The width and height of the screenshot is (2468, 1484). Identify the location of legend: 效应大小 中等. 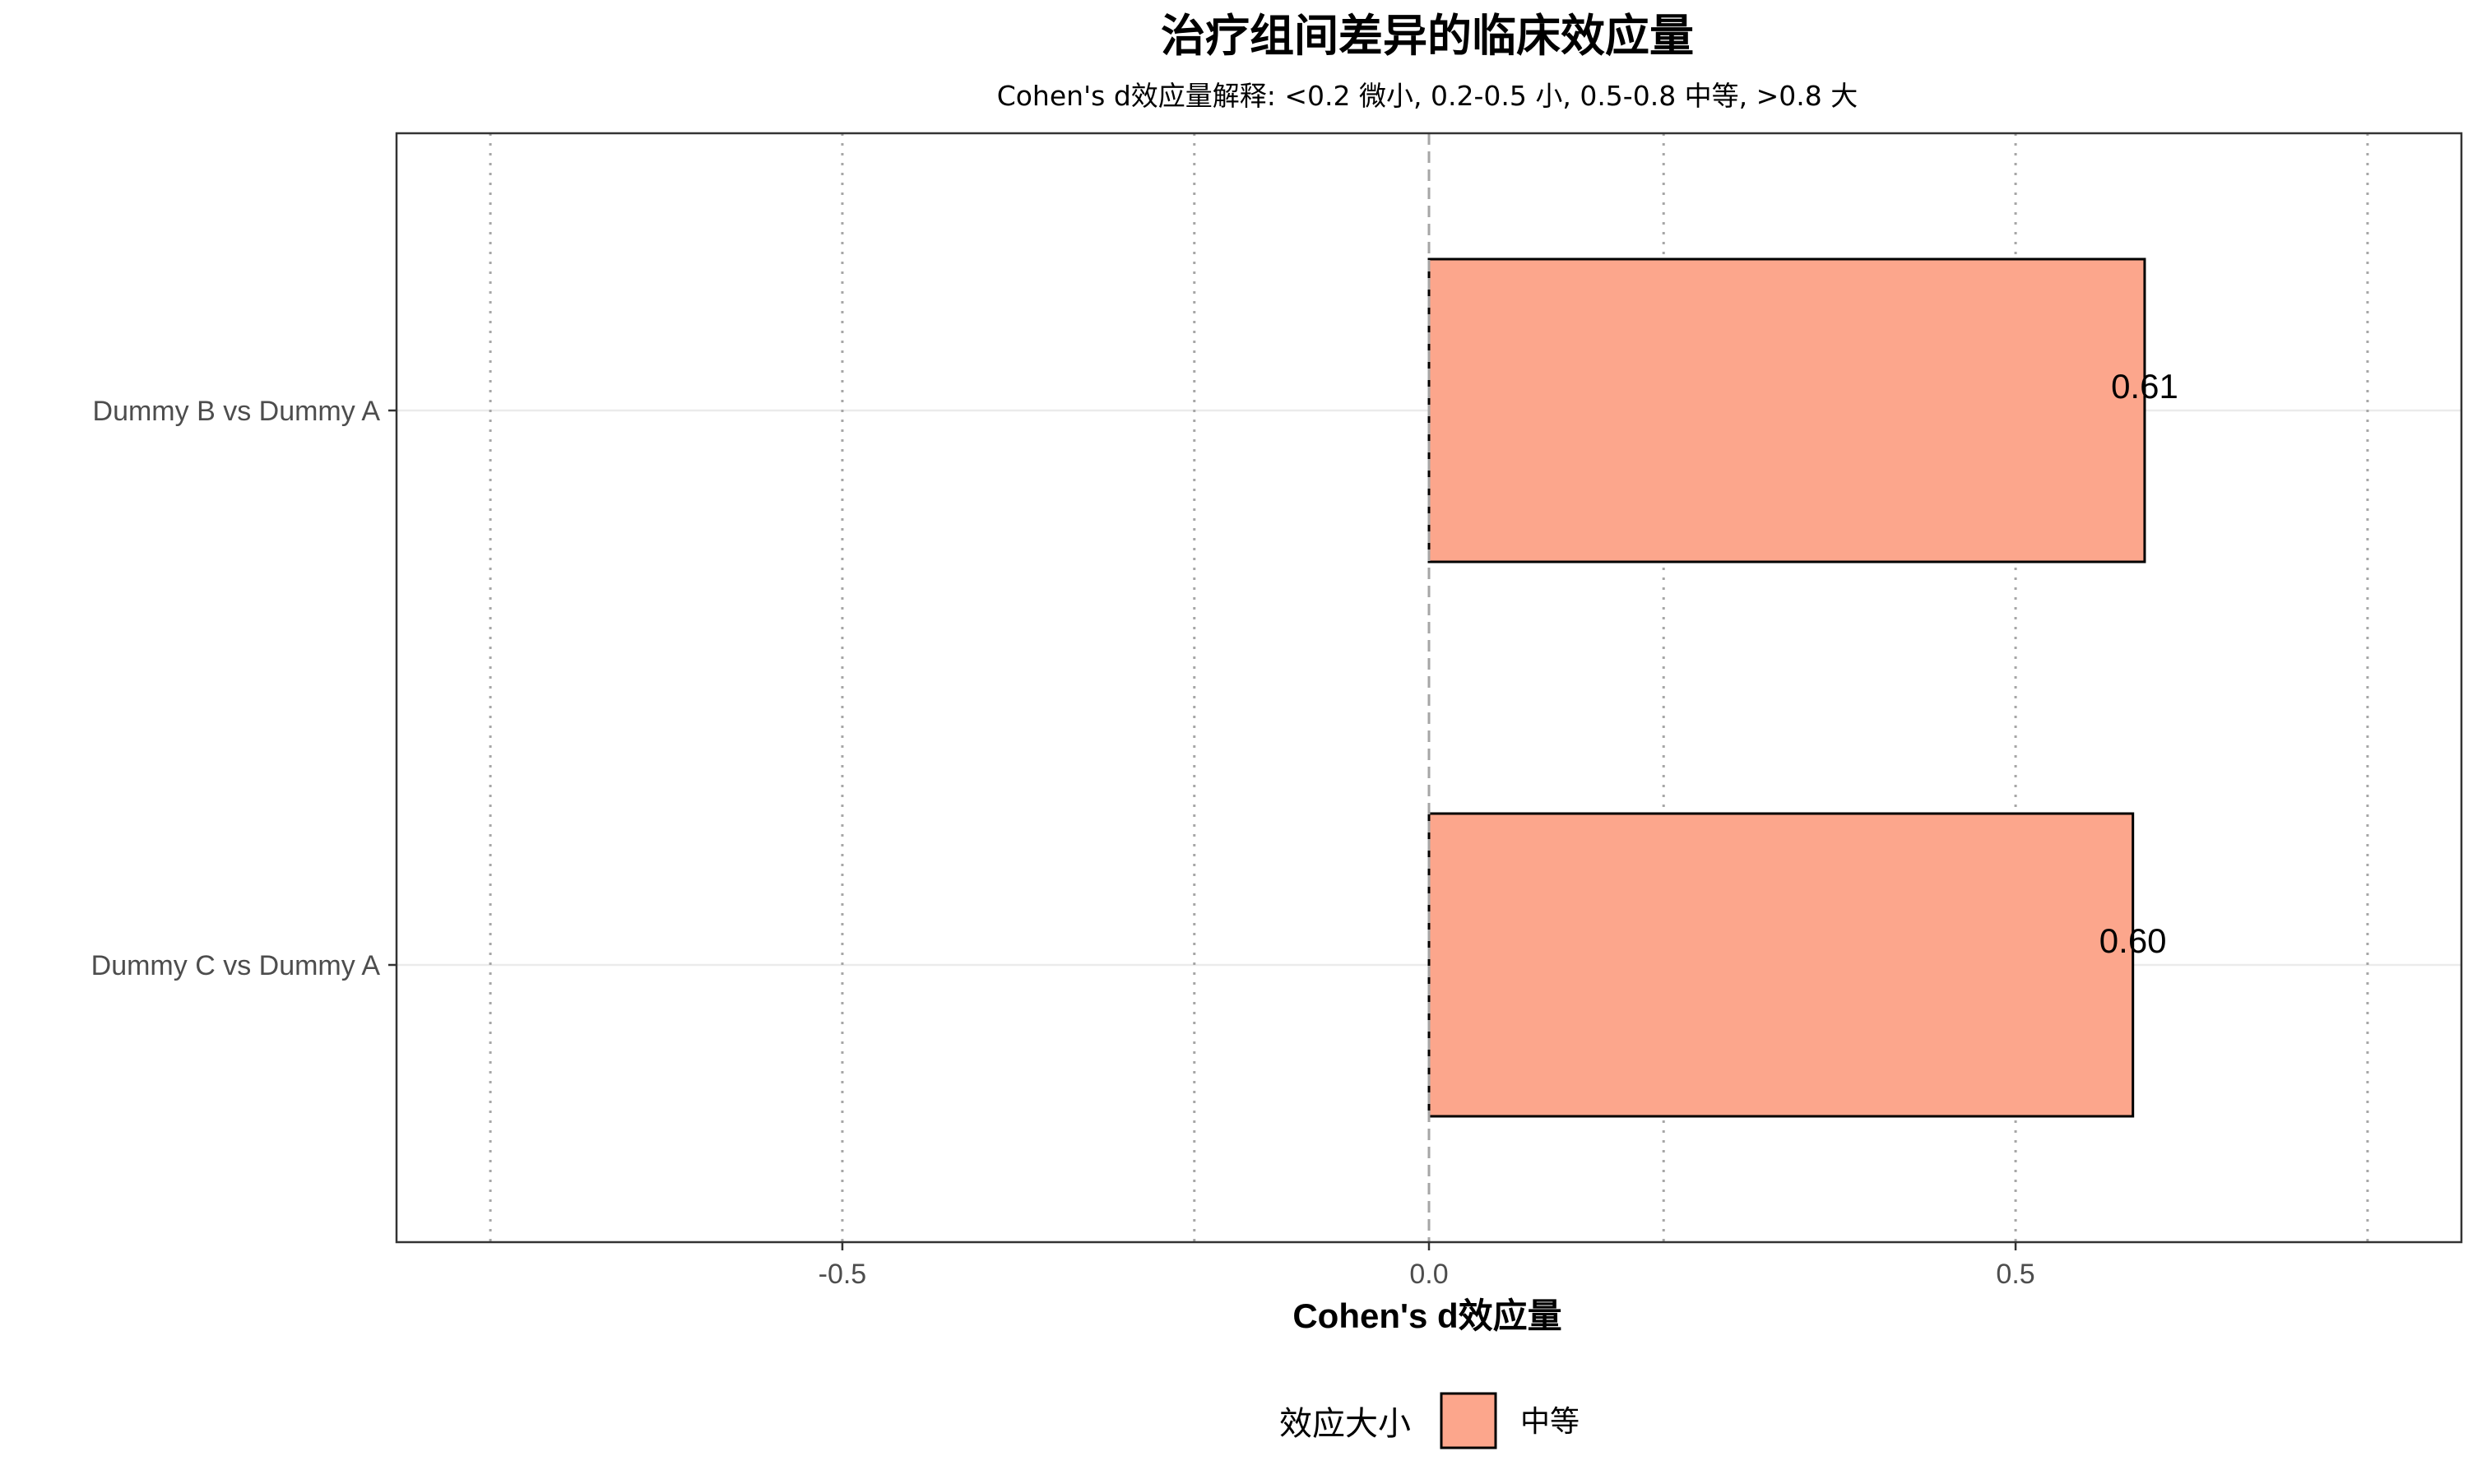
(1429, 1420).